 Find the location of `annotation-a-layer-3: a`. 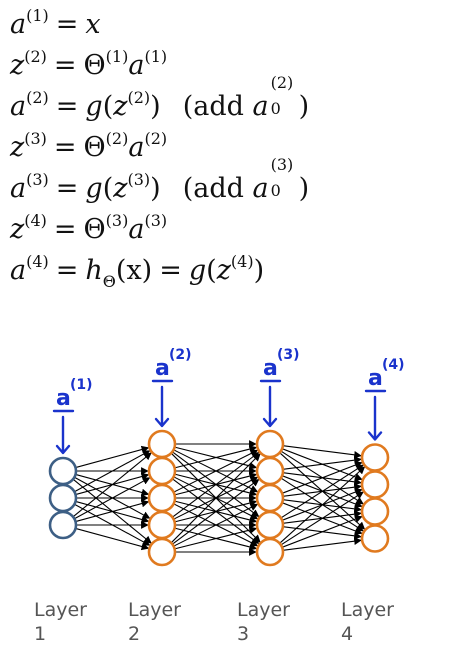

annotation-a-layer-3: a is located at coordinates (270, 368).